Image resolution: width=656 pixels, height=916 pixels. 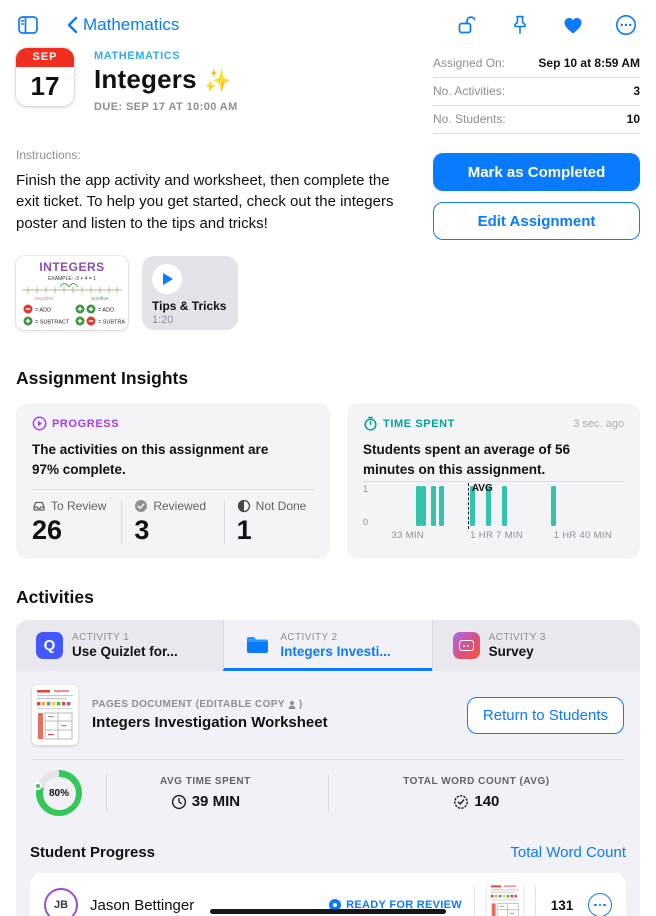 What do you see at coordinates (536, 221) in the screenshot?
I see `edit-assignment-button: Edit Assignment` at bounding box center [536, 221].